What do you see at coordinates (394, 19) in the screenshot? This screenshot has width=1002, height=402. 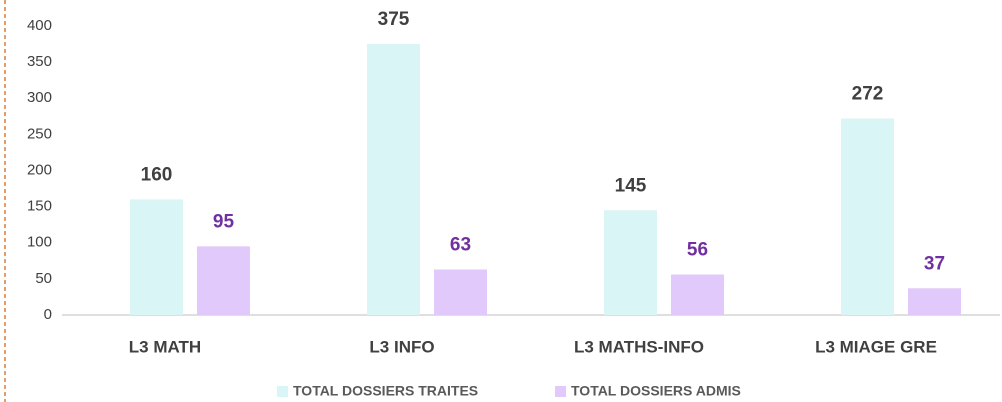 I see `data-label: 375` at bounding box center [394, 19].